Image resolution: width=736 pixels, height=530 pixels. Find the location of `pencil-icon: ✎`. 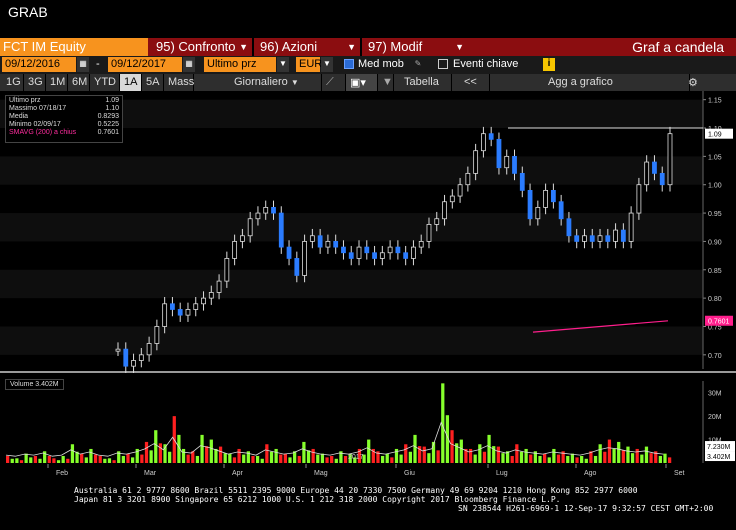

pencil-icon: ✎ is located at coordinates (418, 64).